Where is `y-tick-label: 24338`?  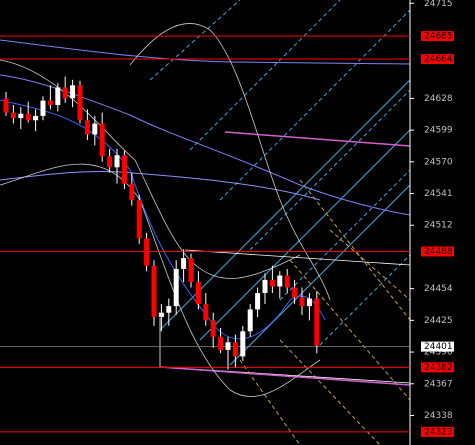 y-tick-label: 24338 is located at coordinates (438, 416).